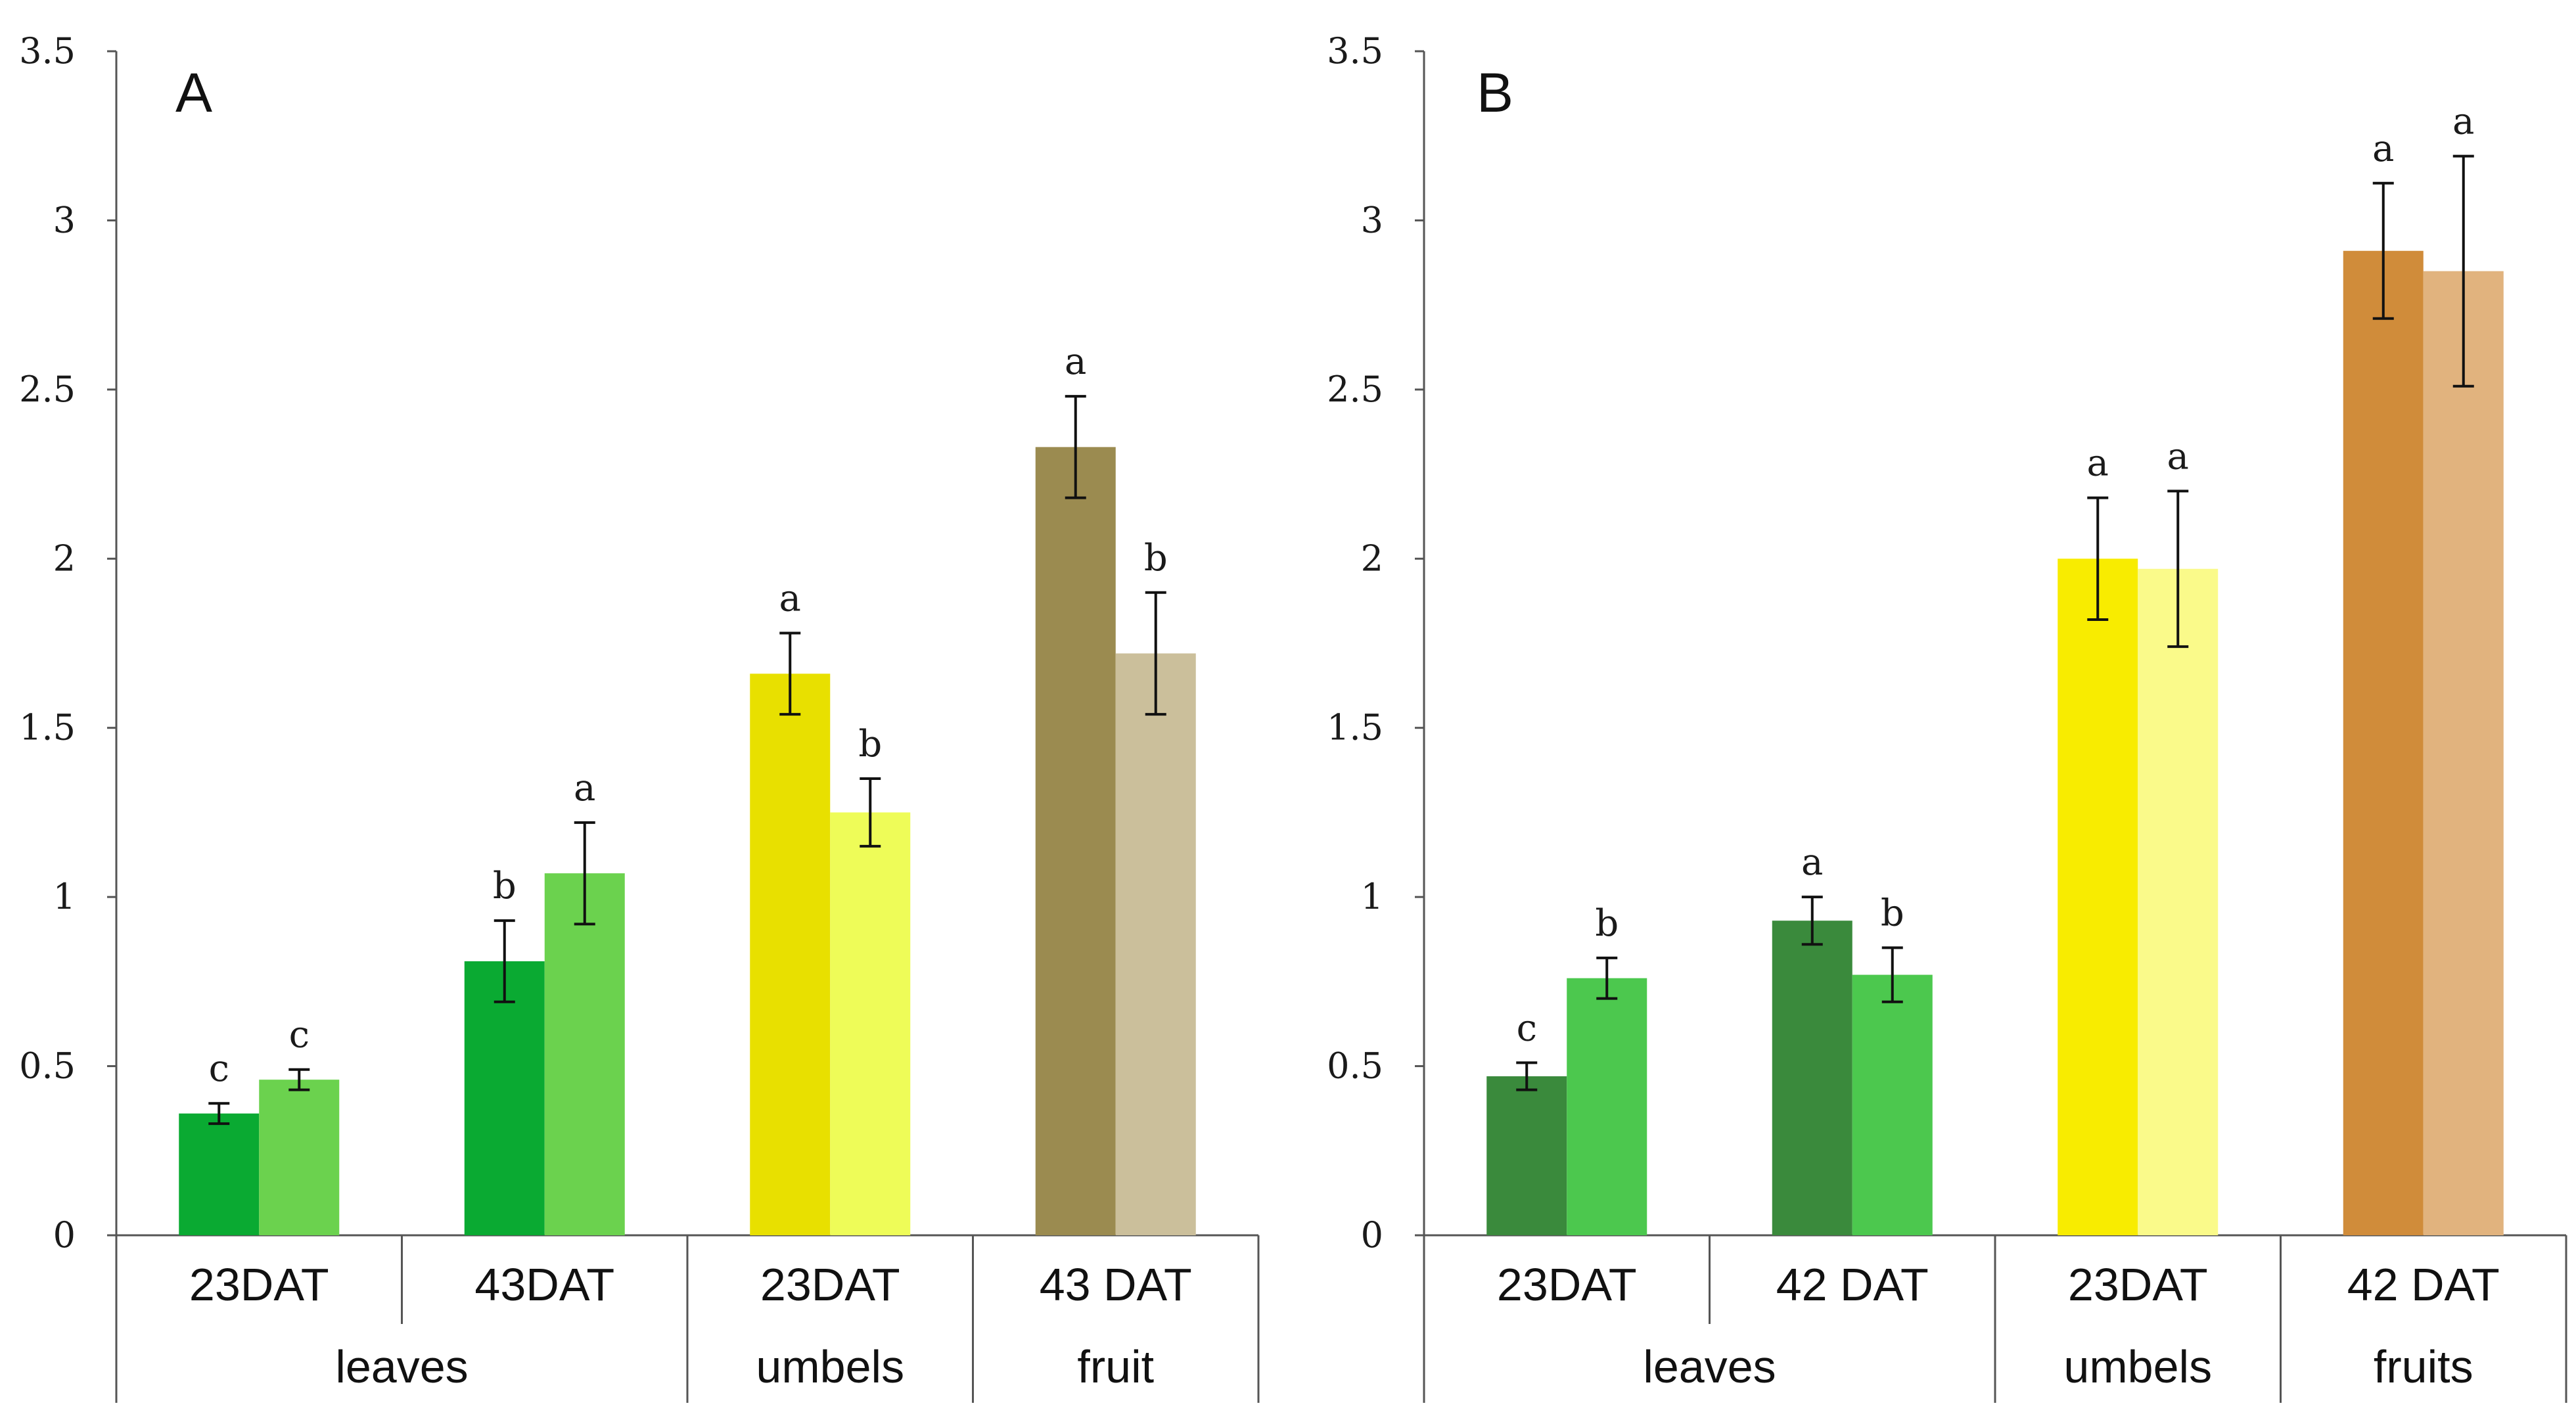 This screenshot has width=2576, height=1414. I want to click on category-label: 43 DAT, so click(1116, 1284).